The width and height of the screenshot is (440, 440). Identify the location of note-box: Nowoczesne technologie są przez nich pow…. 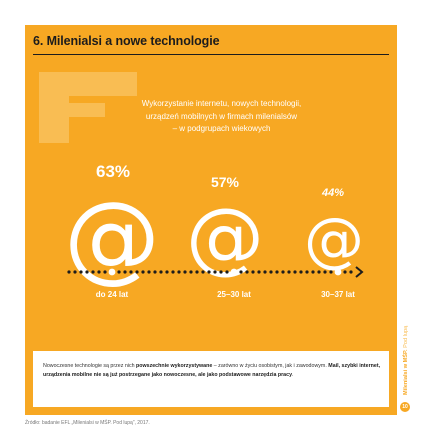
(211, 379).